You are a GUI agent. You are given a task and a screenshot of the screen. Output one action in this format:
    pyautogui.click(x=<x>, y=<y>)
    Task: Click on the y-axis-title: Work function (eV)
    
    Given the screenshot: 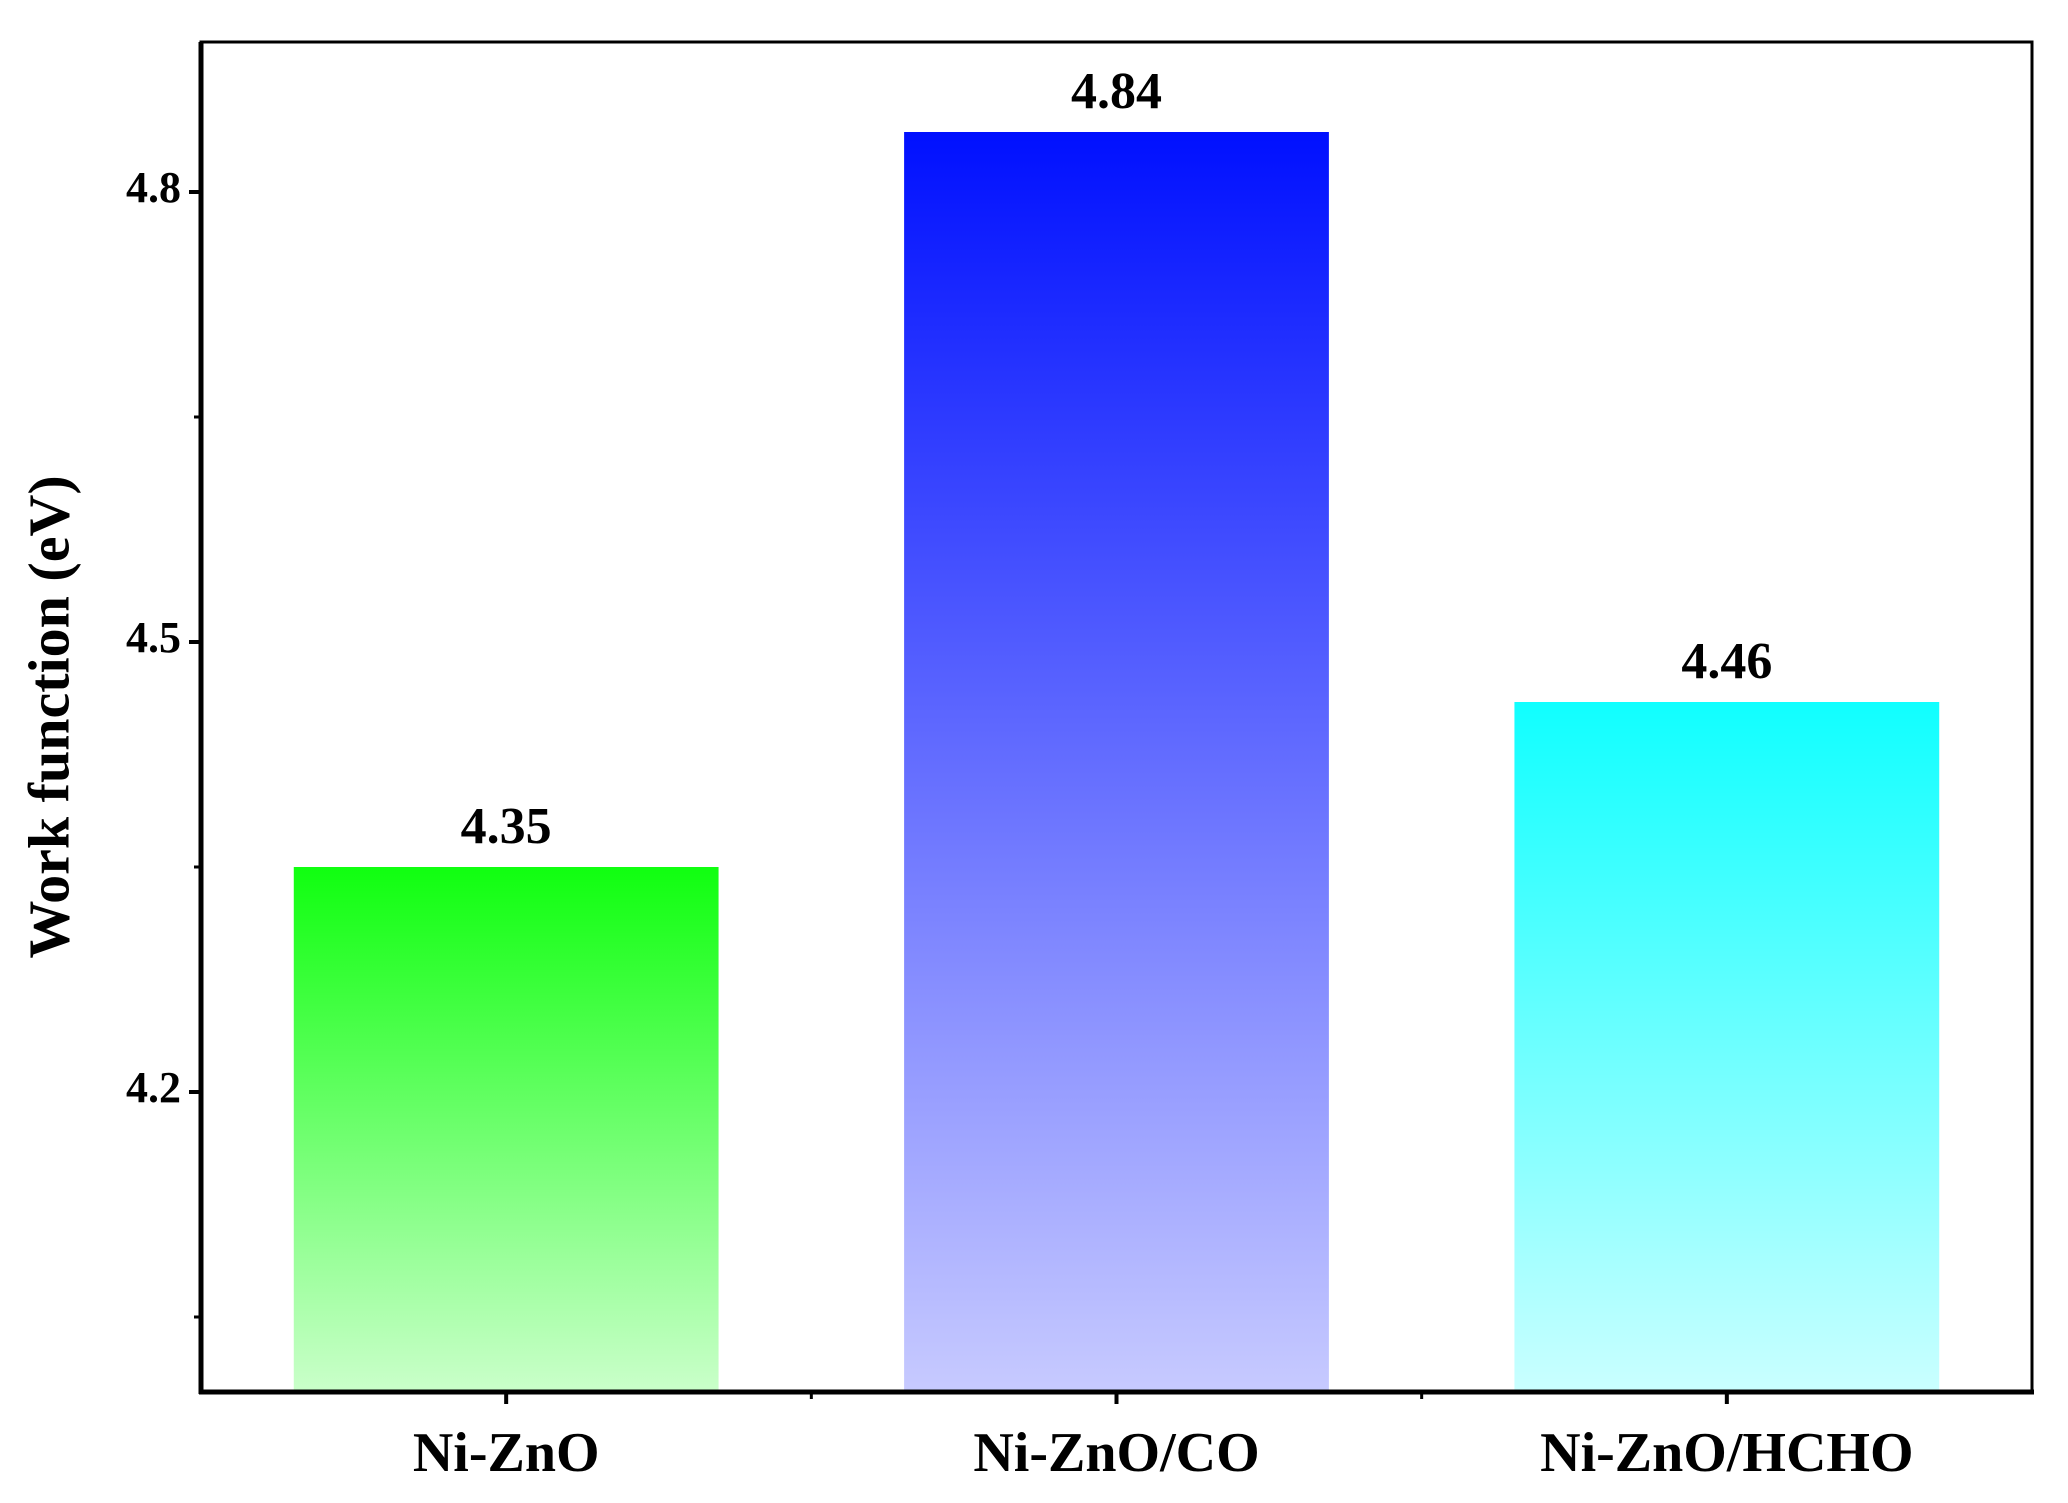 What is the action you would take?
    pyautogui.click(x=48, y=716)
    